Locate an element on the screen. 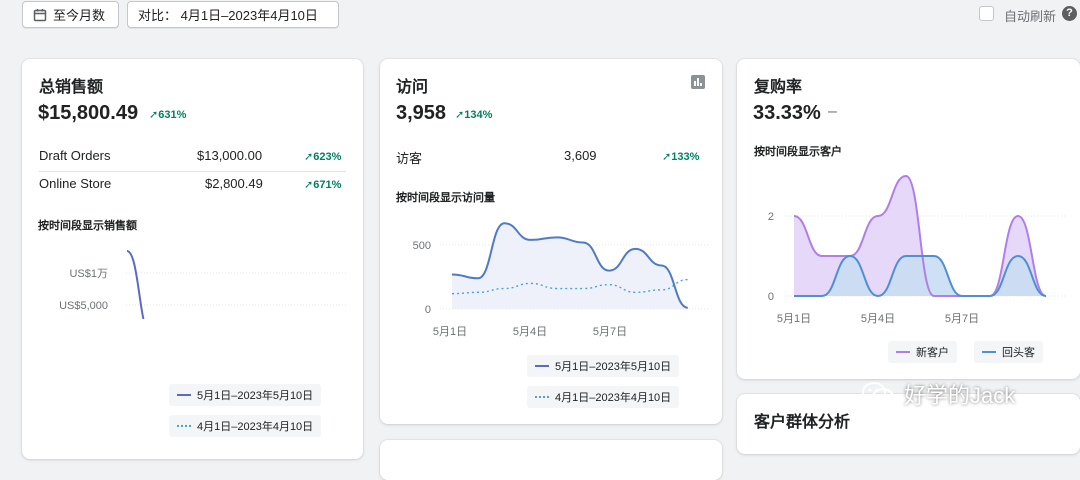 The width and height of the screenshot is (1080, 480). legend-swatch-returning is located at coordinates (989, 352).